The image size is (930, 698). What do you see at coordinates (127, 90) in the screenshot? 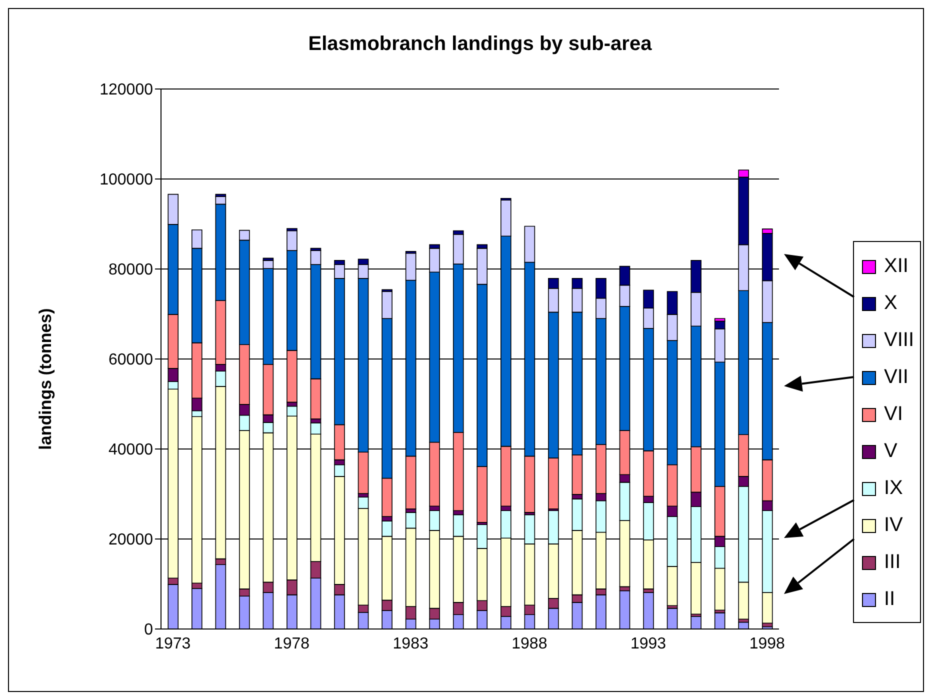
I see `y-tick-label: 120000` at bounding box center [127, 90].